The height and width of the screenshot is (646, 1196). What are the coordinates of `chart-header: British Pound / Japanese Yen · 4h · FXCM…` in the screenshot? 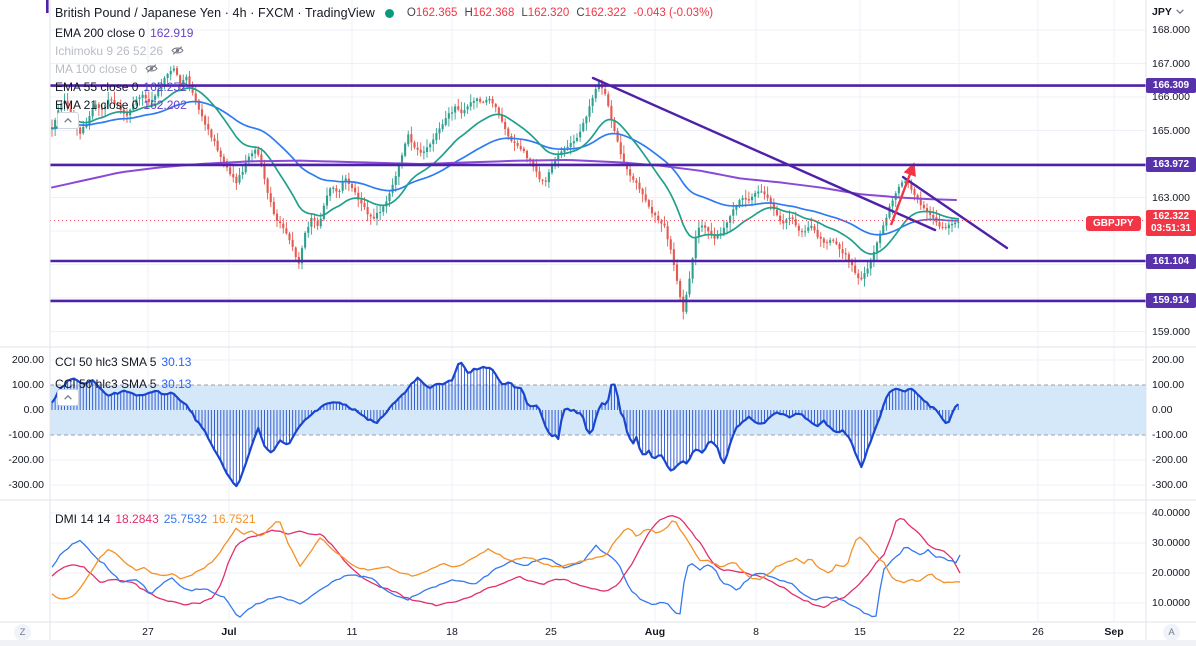 It's located at (384, 13).